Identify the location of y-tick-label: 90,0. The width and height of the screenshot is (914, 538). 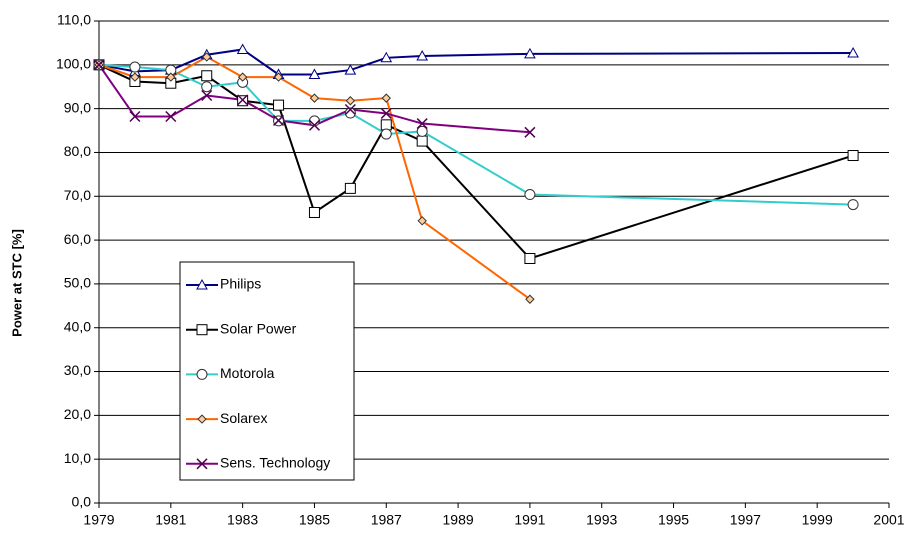
(77, 107).